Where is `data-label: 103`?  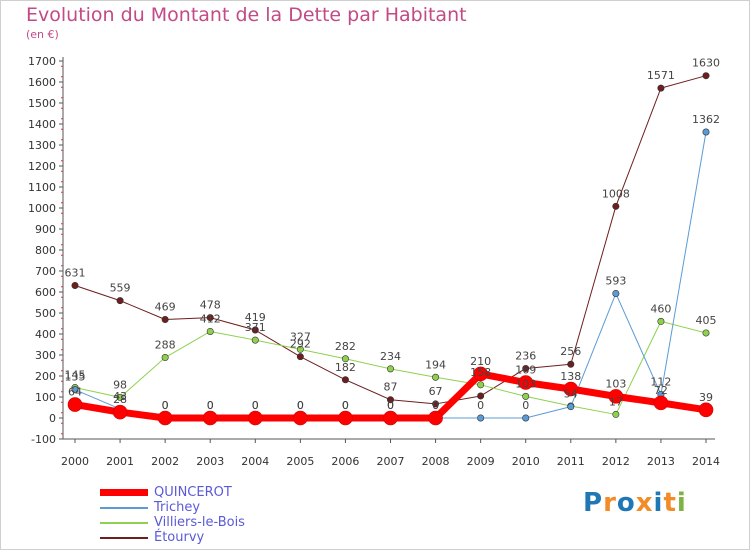
data-label: 103 is located at coordinates (615, 383).